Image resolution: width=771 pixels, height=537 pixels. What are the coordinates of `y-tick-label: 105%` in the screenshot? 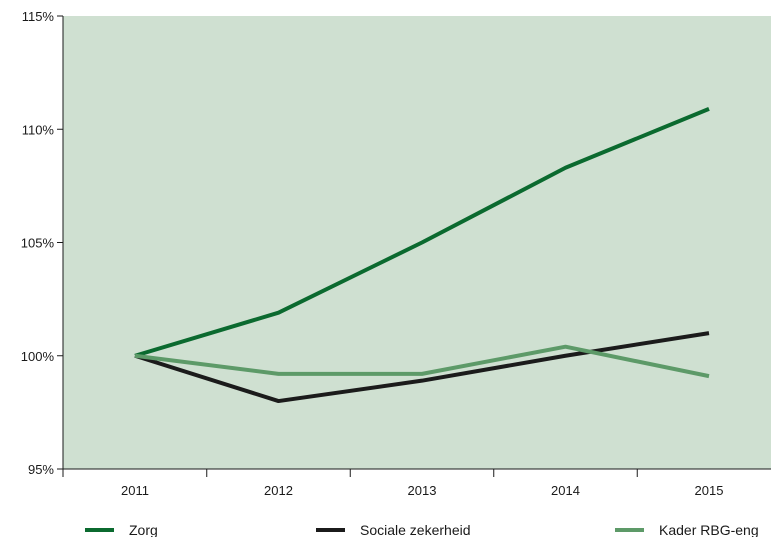 It's located at (38, 243).